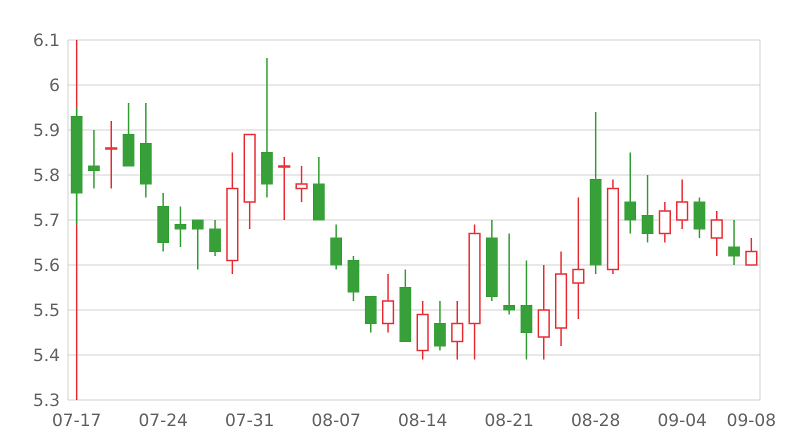 This screenshot has width=800, height=440. Describe the element at coordinates (595, 421) in the screenshot. I see `x-tick-label: 08-28` at that location.